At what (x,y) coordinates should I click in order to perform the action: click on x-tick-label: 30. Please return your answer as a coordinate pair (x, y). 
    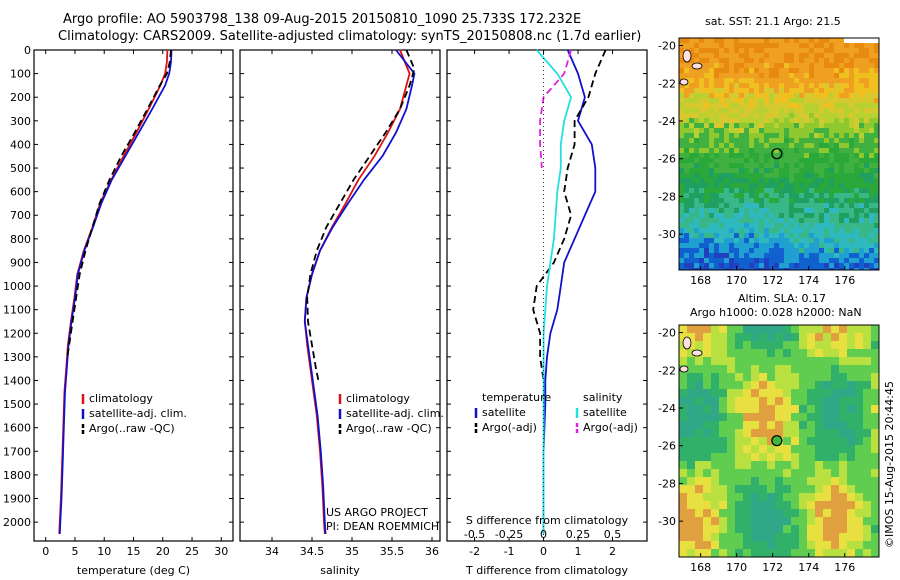
    Looking at the image, I should click on (221, 551).